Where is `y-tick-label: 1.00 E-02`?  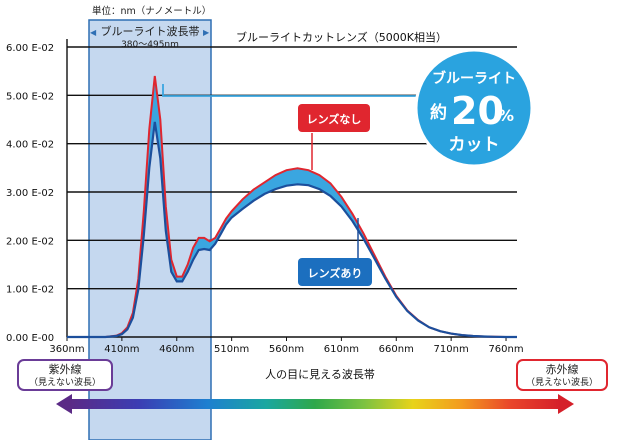
y-tick-label: 1.00 E-02 is located at coordinates (30, 290).